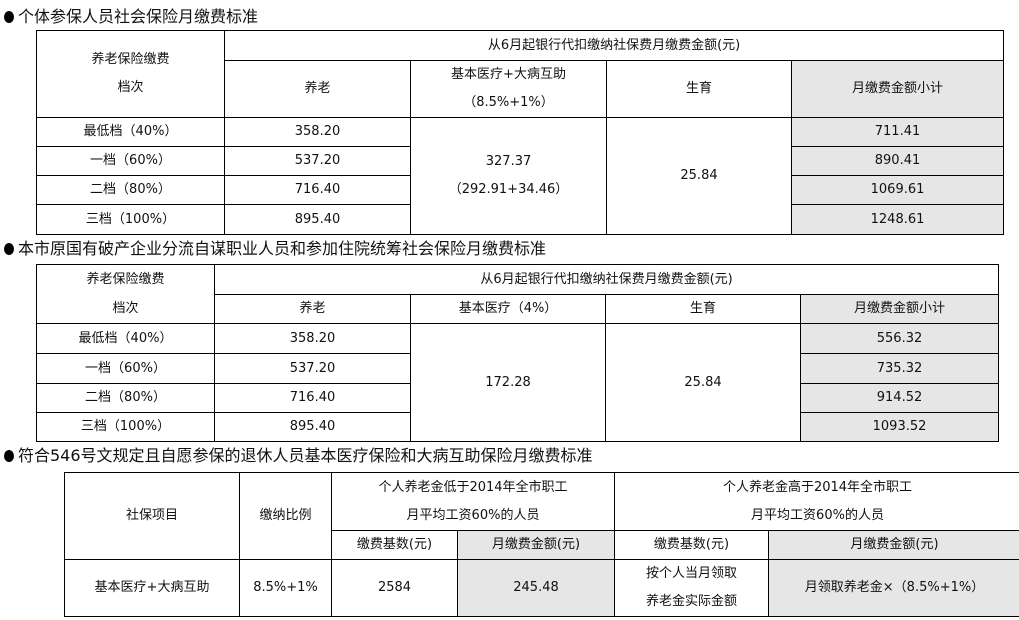 Image resolution: width=1019 pixels, height=620 pixels. Describe the element at coordinates (305, 455) in the screenshot. I see `table-cell: 符合546号文规定且自愿参保的退休人员基本医疗保险和大病互助保险月缴费标准` at that location.